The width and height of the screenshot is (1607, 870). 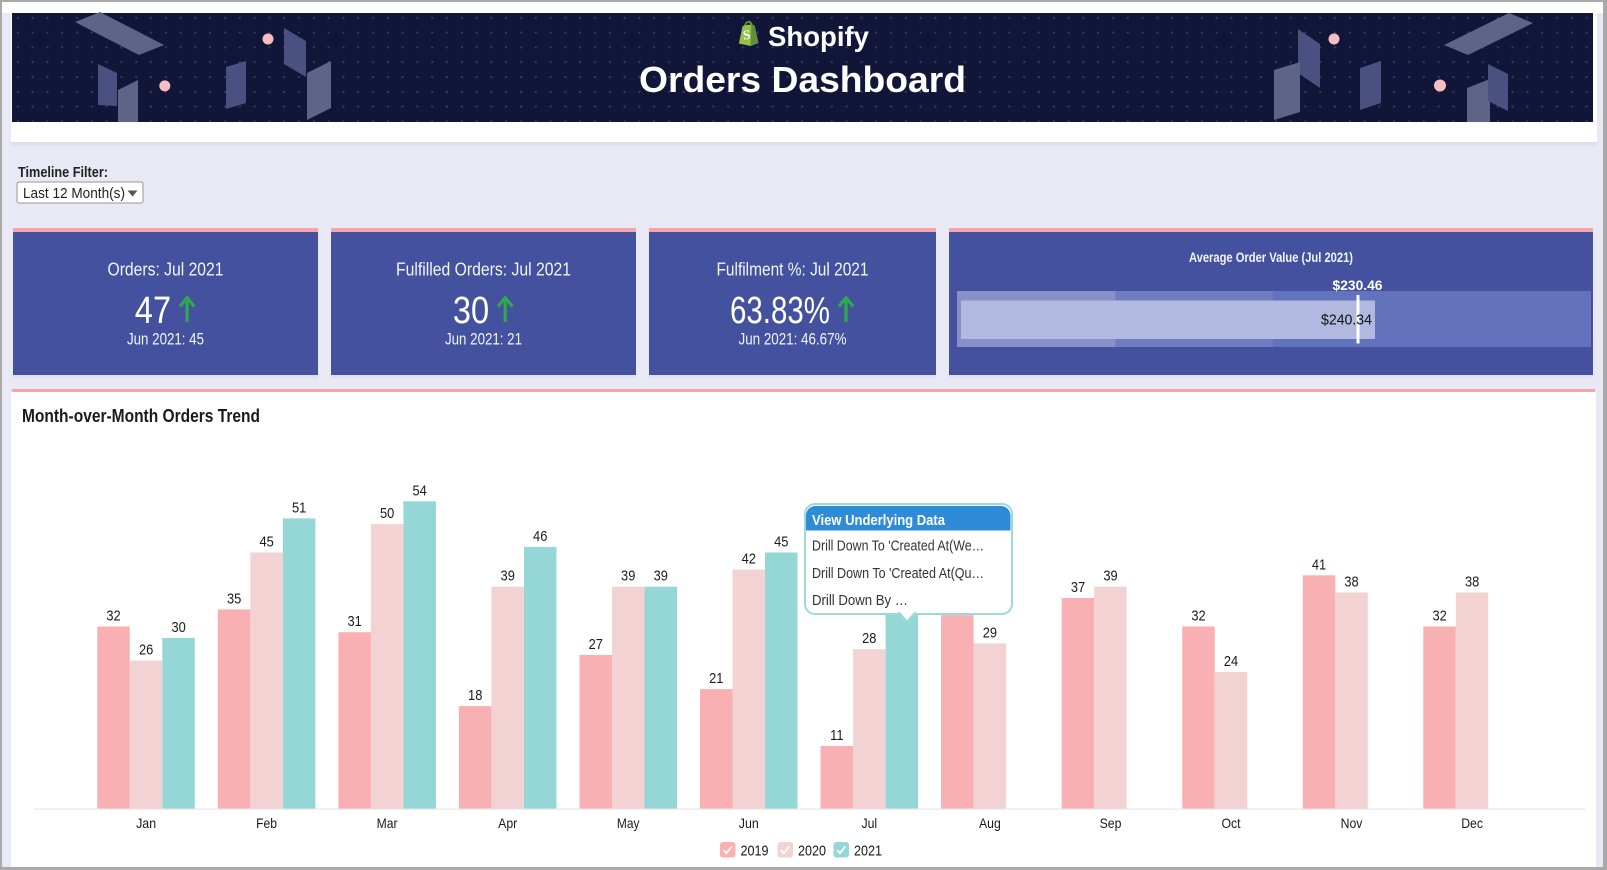 What do you see at coordinates (793, 270) in the screenshot?
I see `svg-text: Fulfilment %: Jul 2021` at bounding box center [793, 270].